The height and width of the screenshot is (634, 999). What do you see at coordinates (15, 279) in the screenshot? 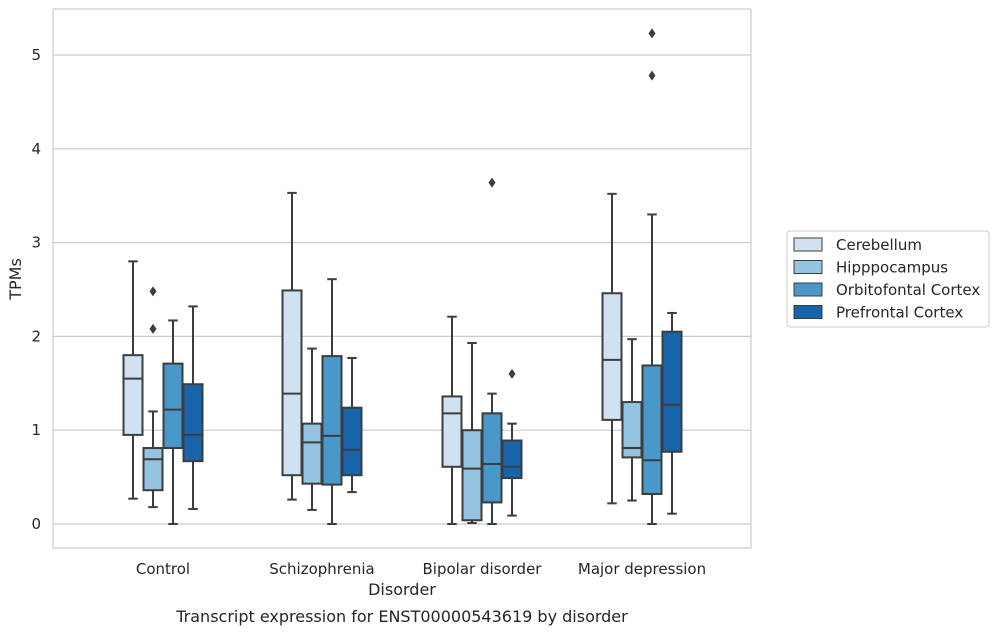
I see `y-axis-title: TPMs` at bounding box center [15, 279].